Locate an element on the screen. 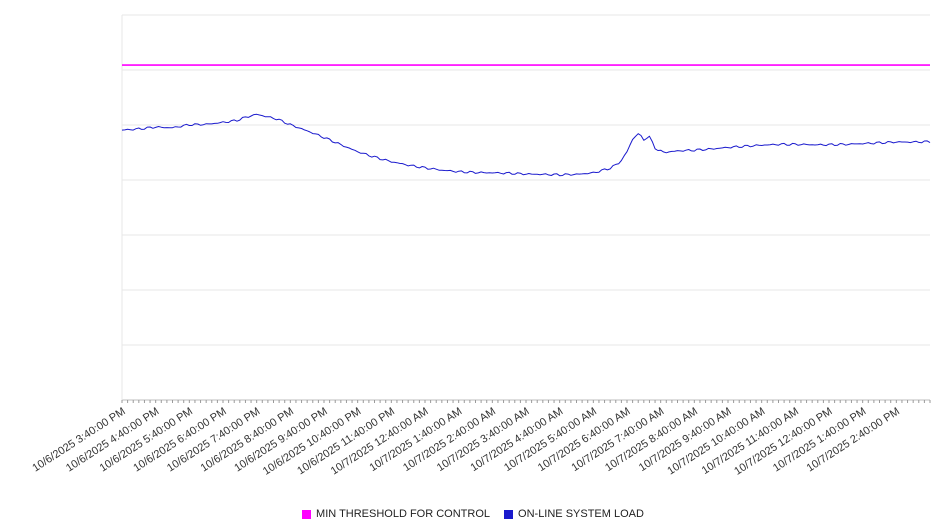  load-legend-label: ON-LINE SYSTEM LOAD is located at coordinates (581, 514).